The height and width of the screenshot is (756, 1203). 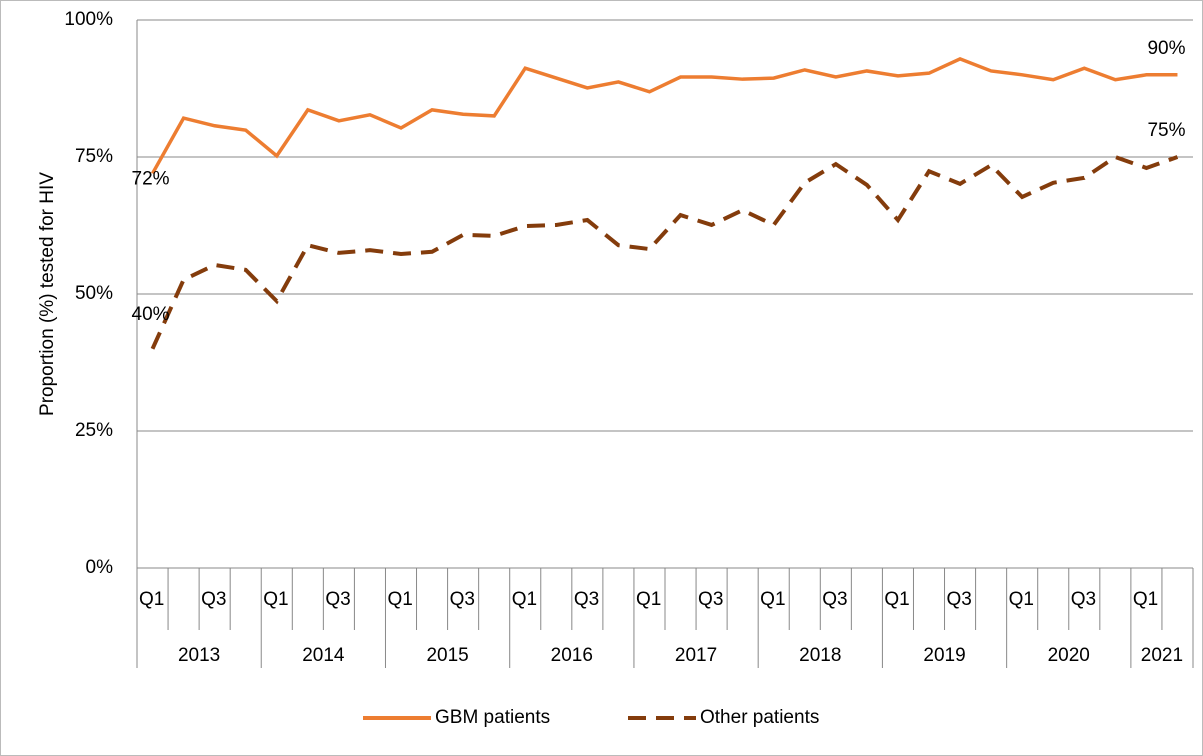 I want to click on series-line, so click(x=664, y=116).